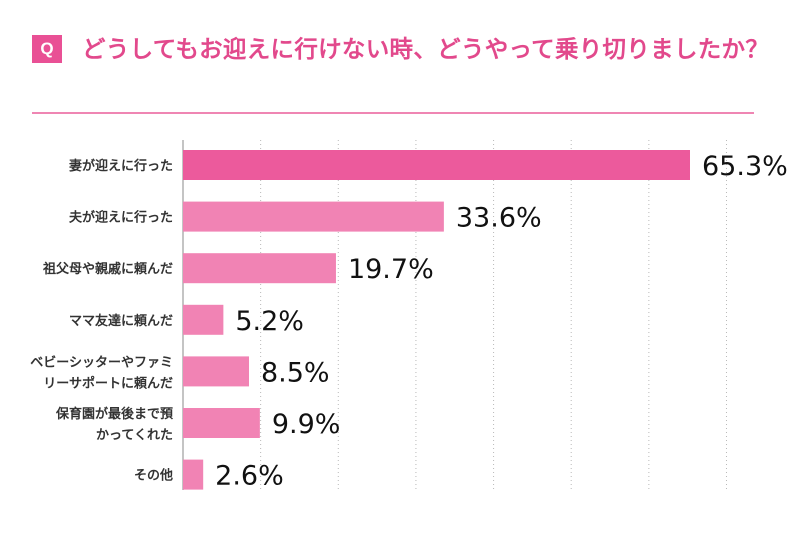  Describe the element at coordinates (391, 269) in the screenshot. I see `value-label: 19.7%` at that location.